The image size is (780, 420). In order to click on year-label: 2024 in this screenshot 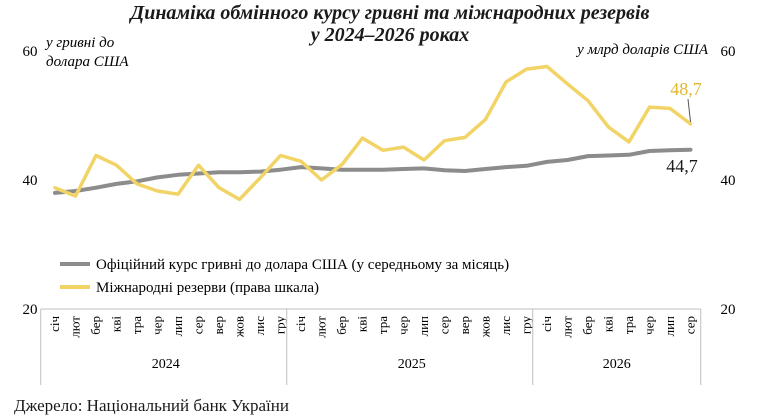, I will do `click(166, 364)`.